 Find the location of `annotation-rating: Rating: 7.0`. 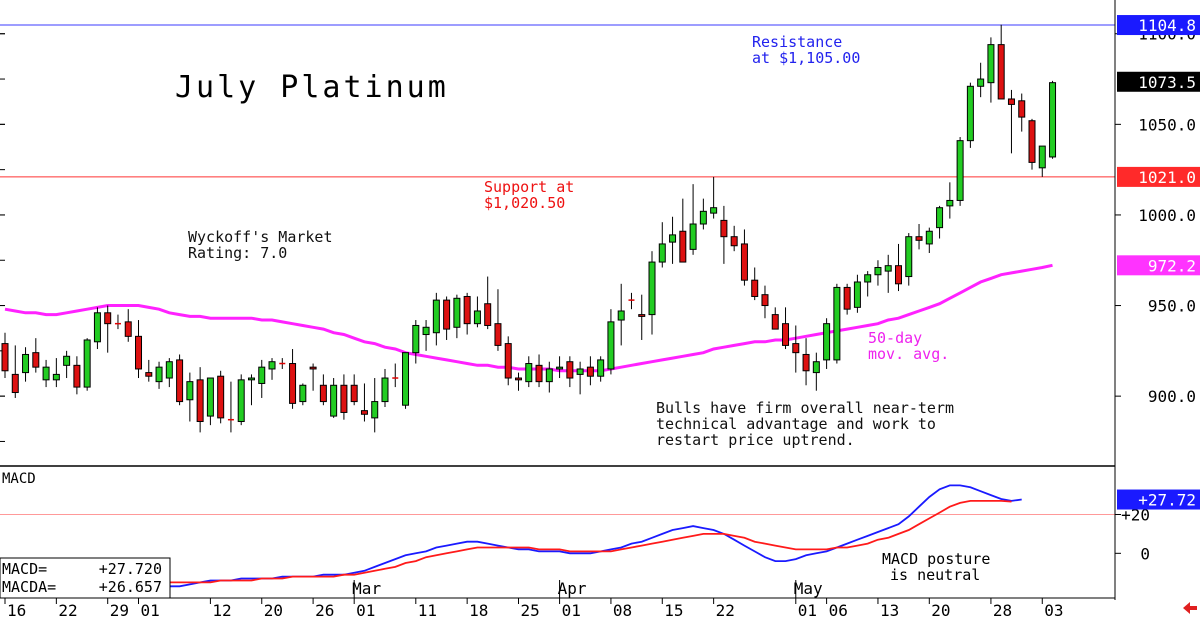

annotation-rating: Rating: 7.0 is located at coordinates (237, 253).